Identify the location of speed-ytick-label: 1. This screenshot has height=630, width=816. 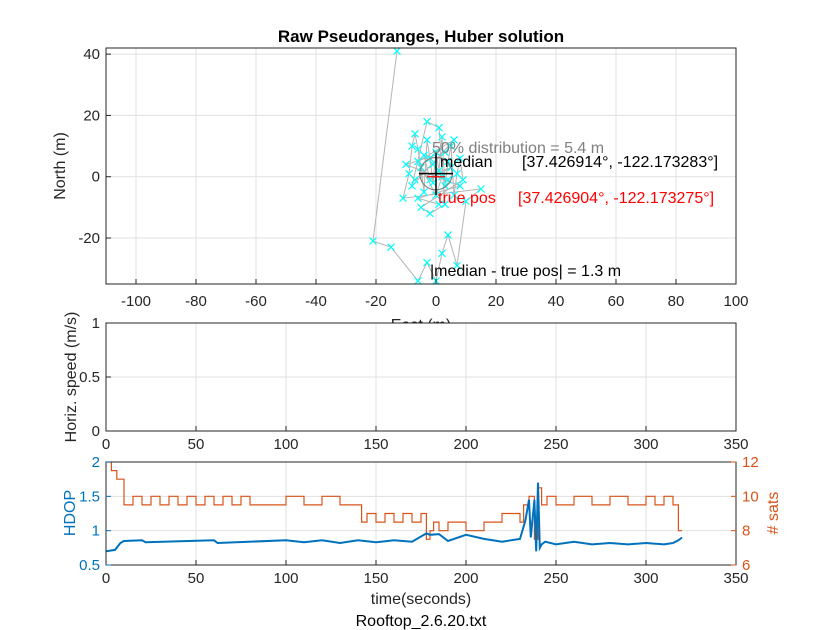
(96, 323).